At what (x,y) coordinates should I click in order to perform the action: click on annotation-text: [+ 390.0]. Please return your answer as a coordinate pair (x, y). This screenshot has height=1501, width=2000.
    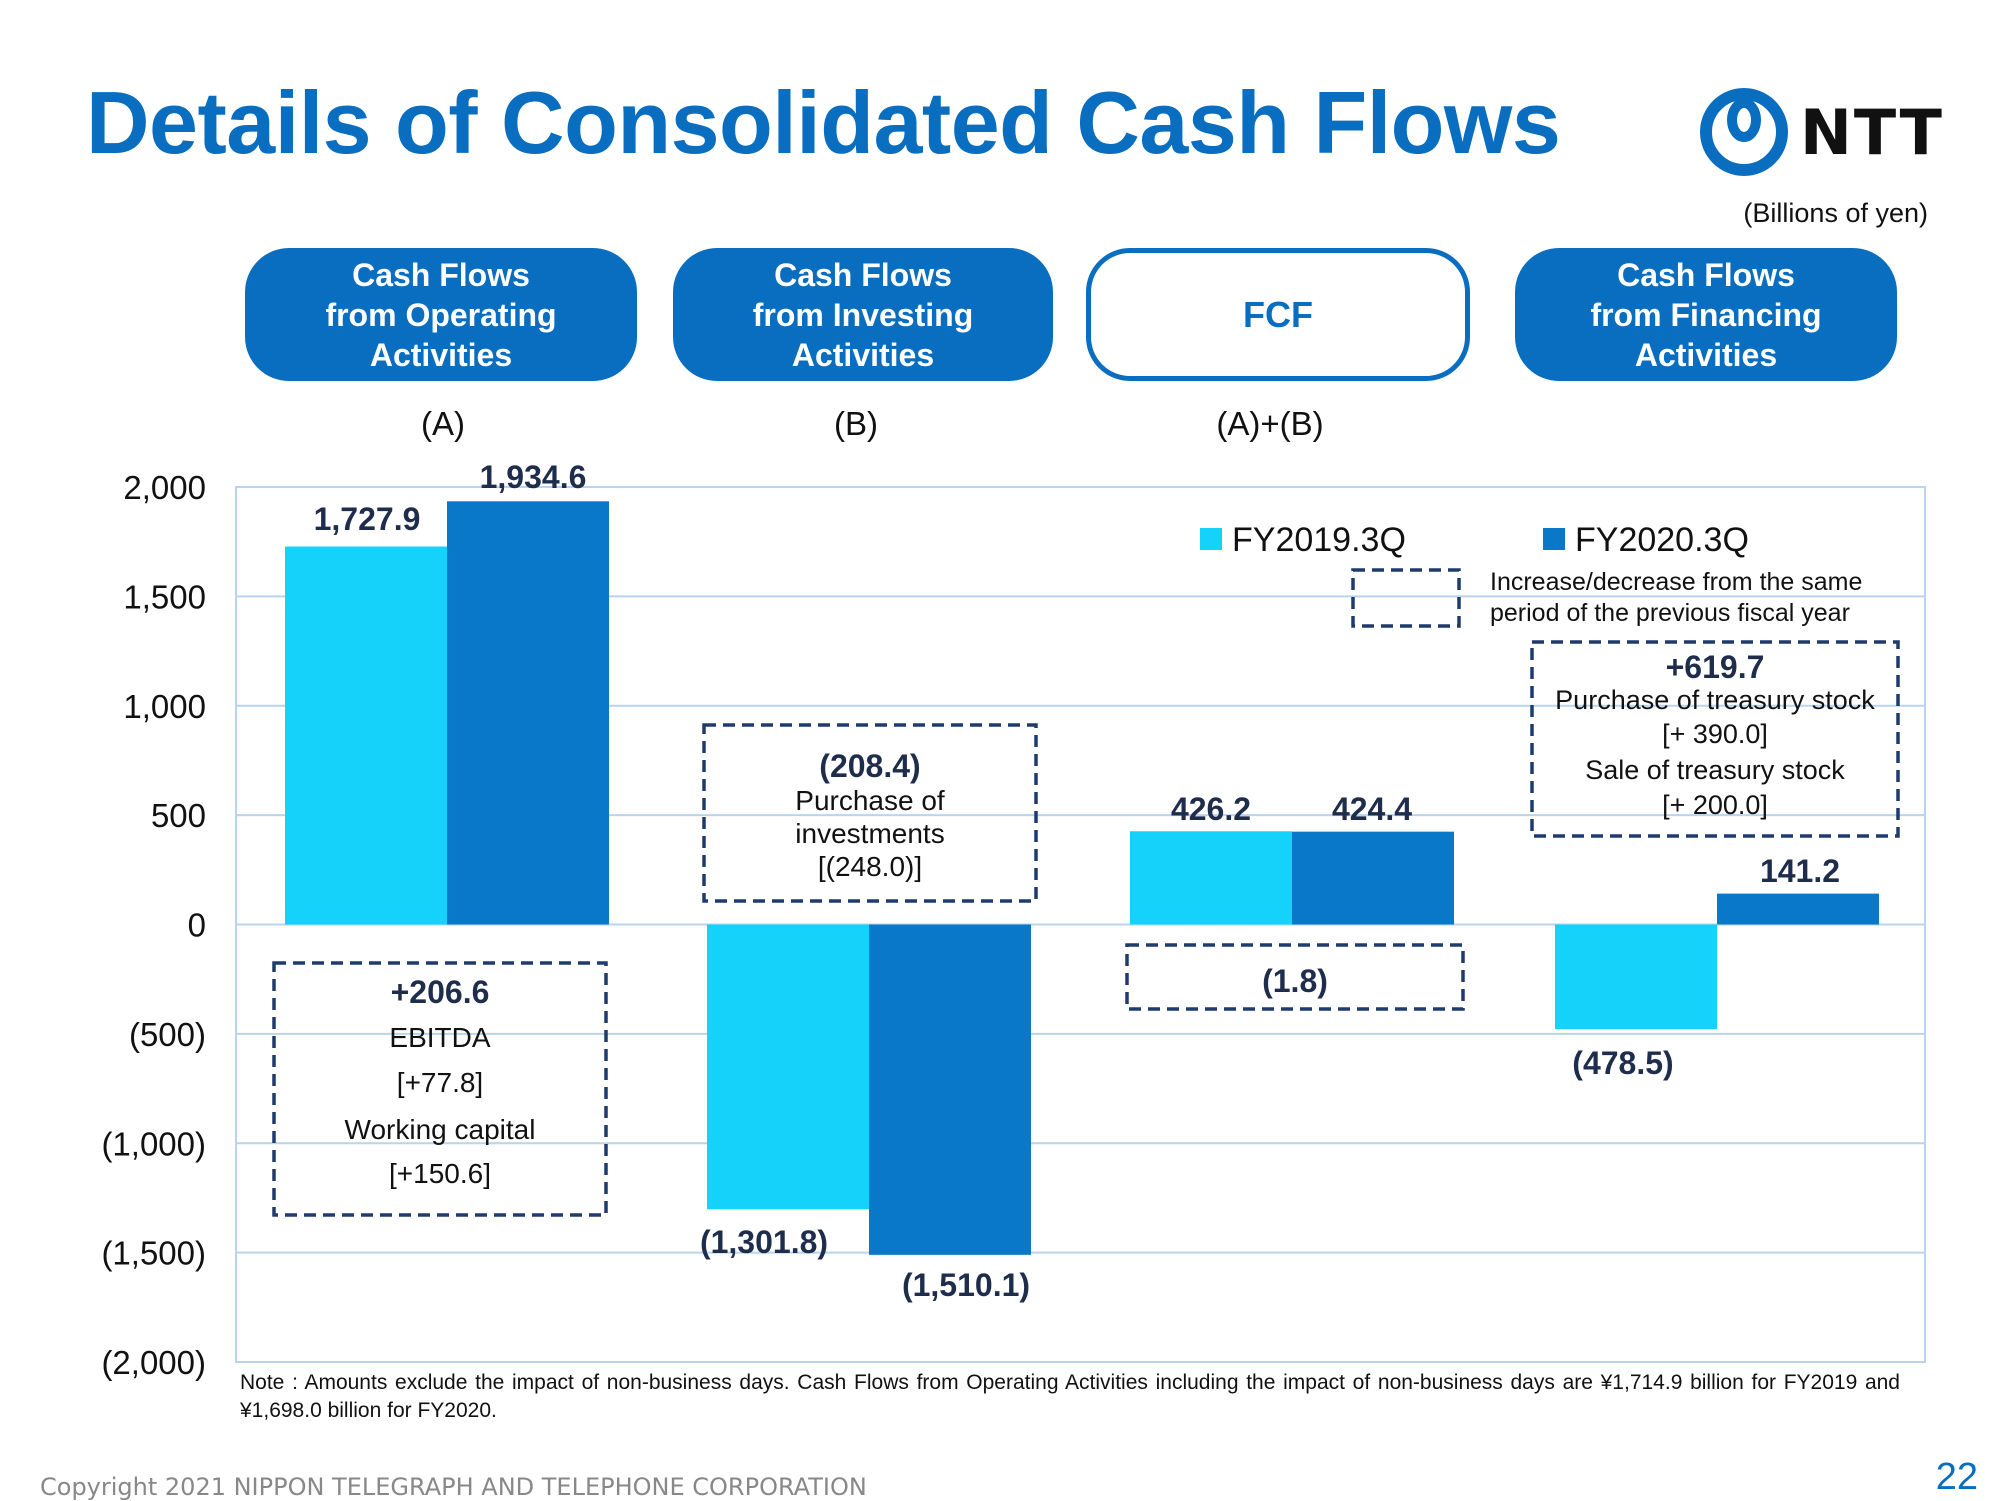
    Looking at the image, I should click on (1715, 734).